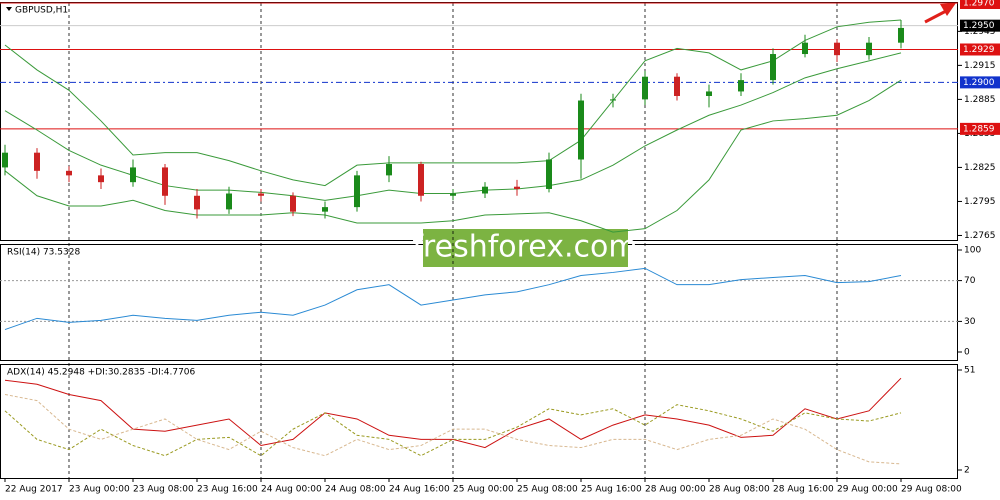  I want to click on level-label: 1.2900, so click(979, 83).